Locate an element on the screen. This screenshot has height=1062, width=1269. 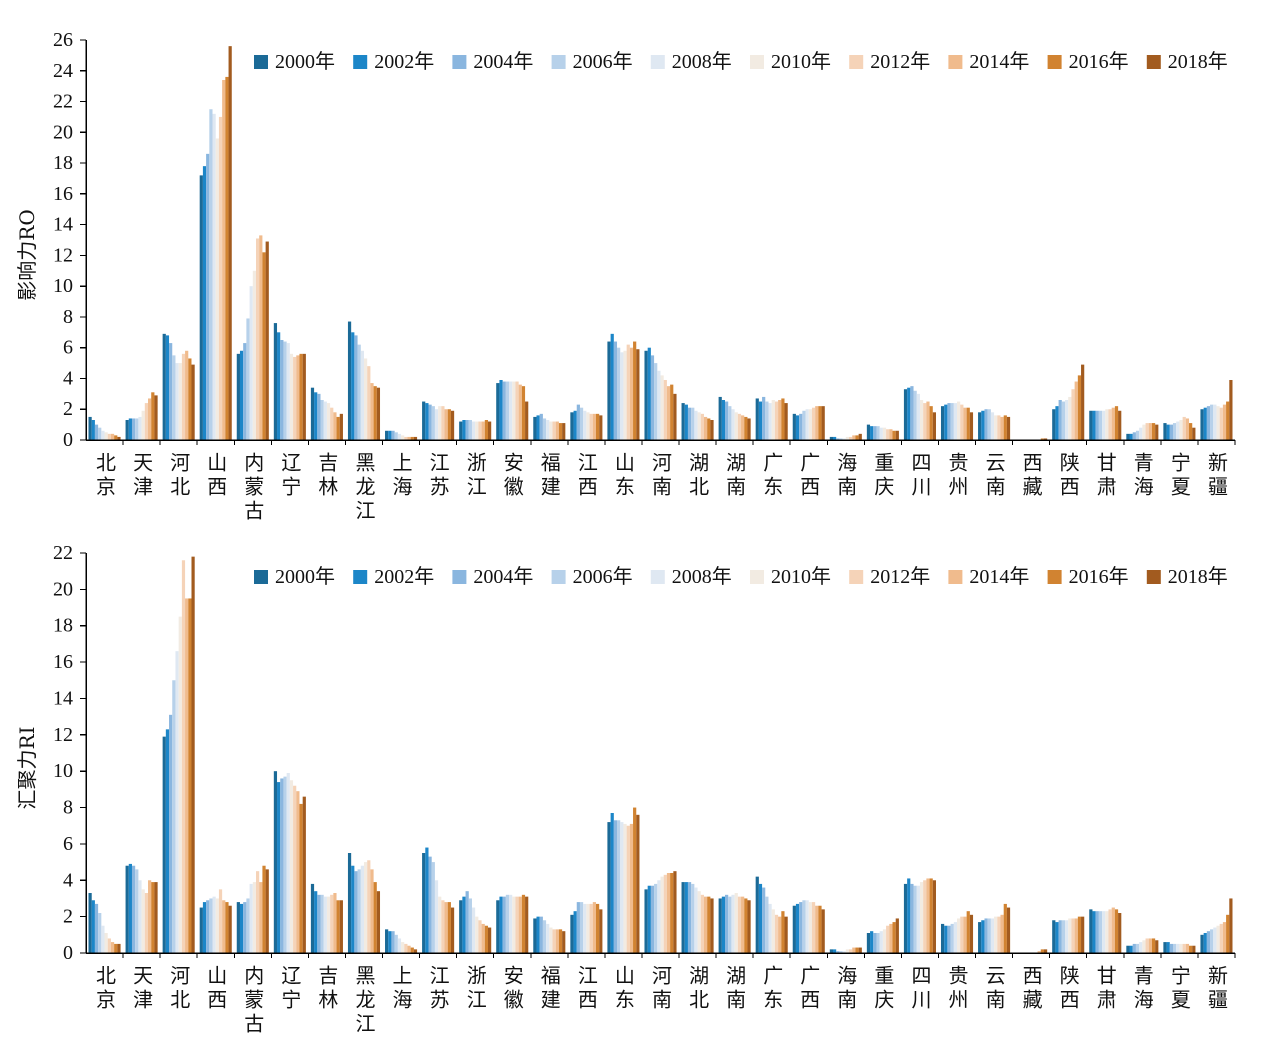
bar-ri-cat7-2010 is located at coordinates (365, 907).